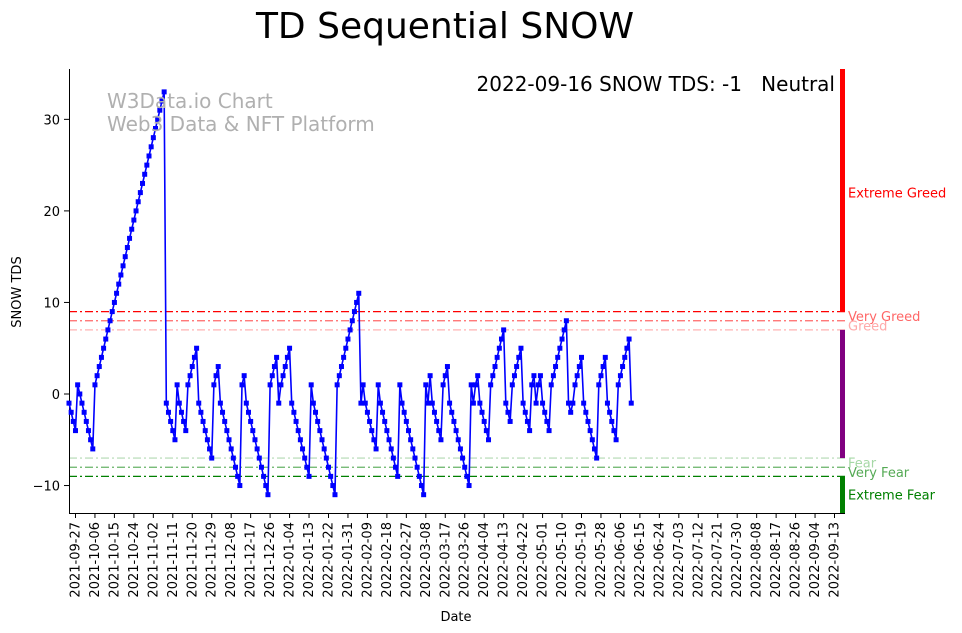 Image resolution: width=962 pixels, height=633 pixels. Describe the element at coordinates (444, 26) in the screenshot. I see `chart-title: TD Sequential SNOW` at that location.